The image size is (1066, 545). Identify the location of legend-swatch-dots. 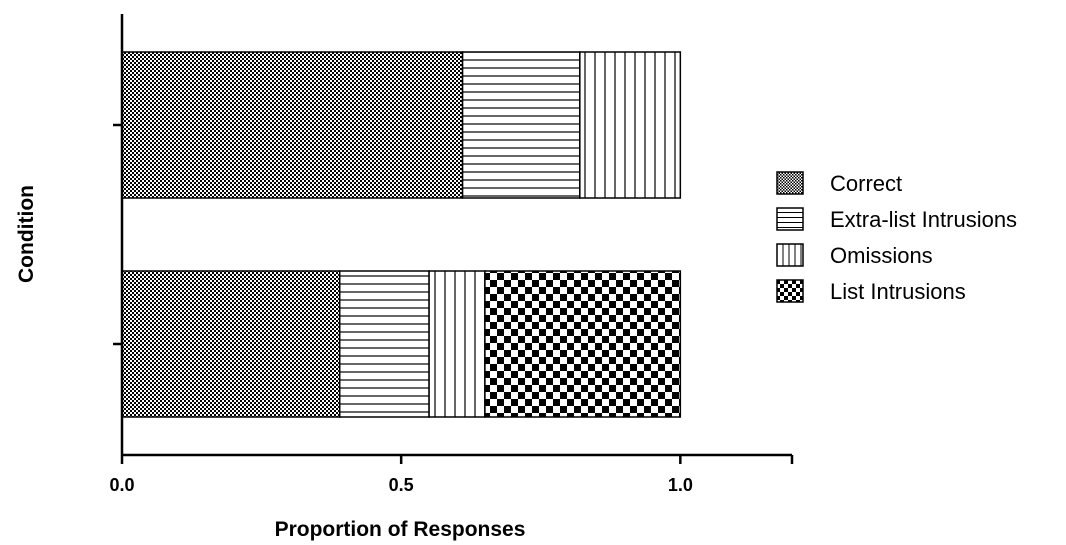
(790, 183).